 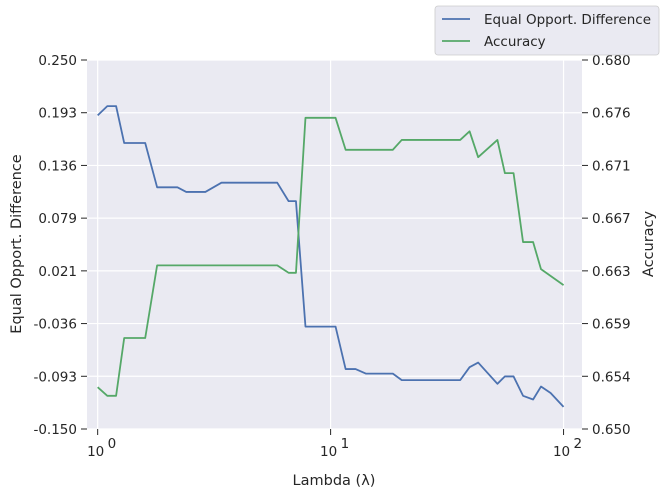 I want to click on right-axis-ticks: 0.650 0.654 0.659 0.663 0.667 0.671 0.676 0.680, so click(x=606, y=245).